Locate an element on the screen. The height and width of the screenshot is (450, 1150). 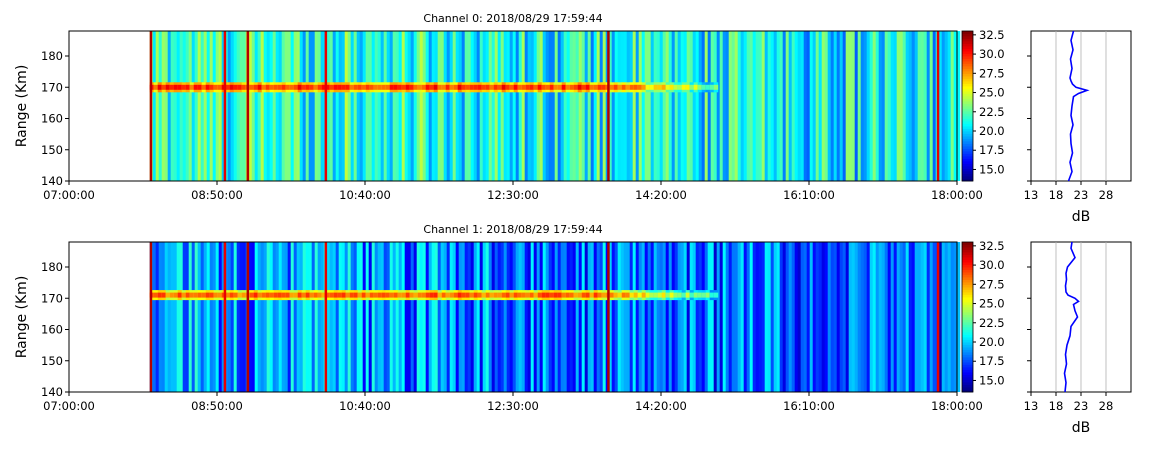
y-tick-label: 150 is located at coordinates (52, 150).